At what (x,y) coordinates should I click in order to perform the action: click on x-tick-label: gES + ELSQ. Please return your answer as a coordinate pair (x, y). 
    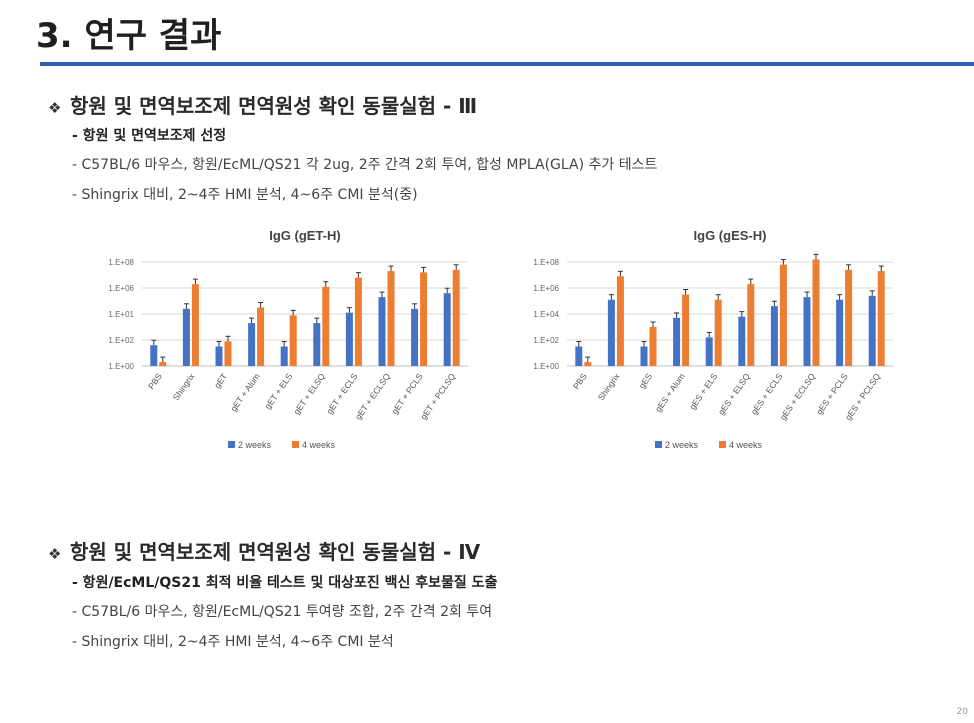
    Looking at the image, I should click on (734, 394).